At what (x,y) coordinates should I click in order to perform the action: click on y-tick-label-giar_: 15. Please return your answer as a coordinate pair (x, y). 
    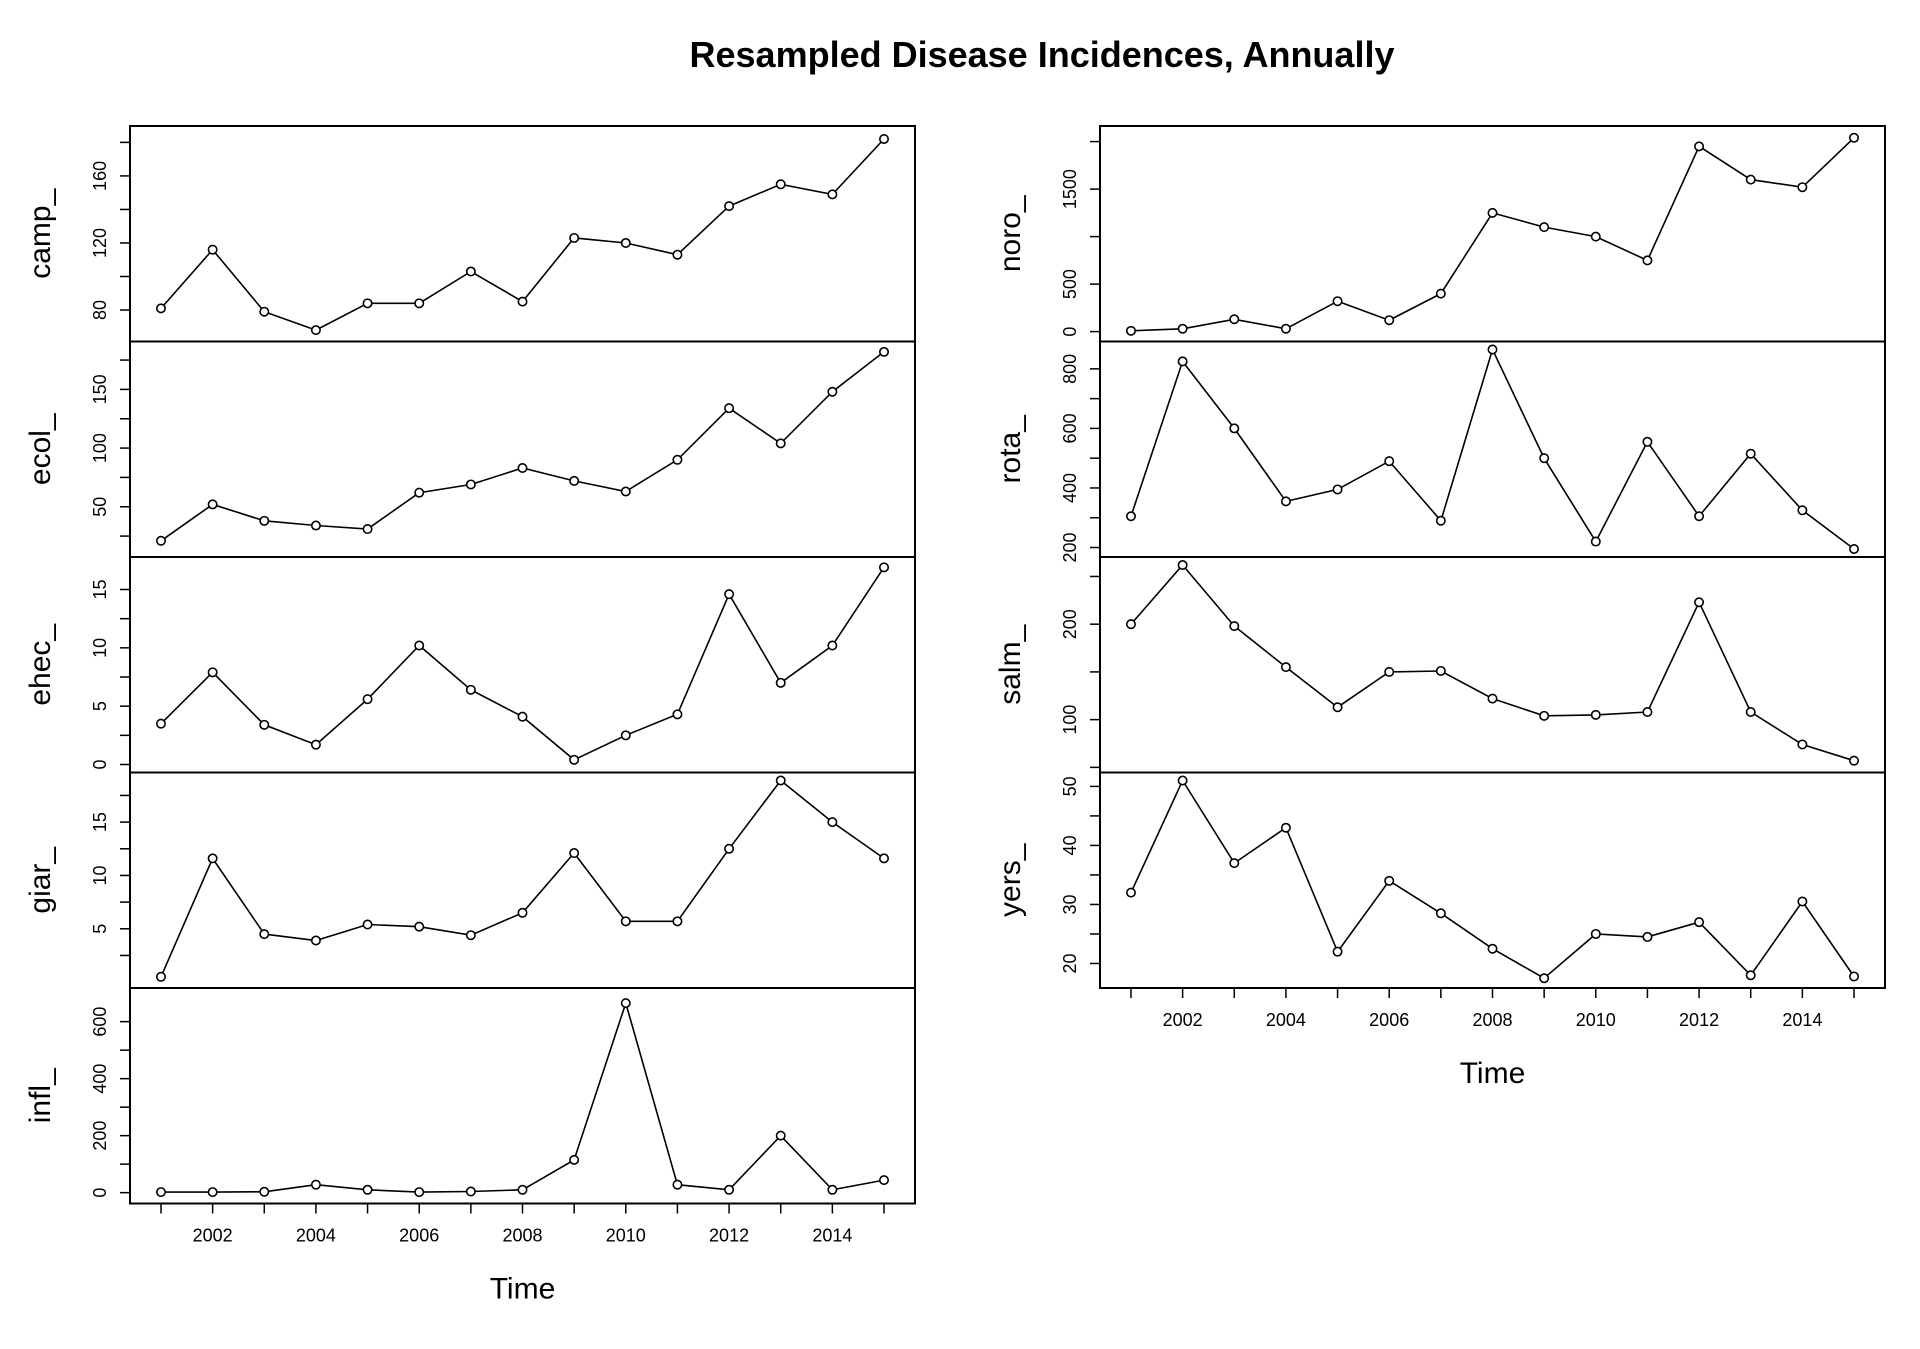
    Looking at the image, I should click on (100, 822).